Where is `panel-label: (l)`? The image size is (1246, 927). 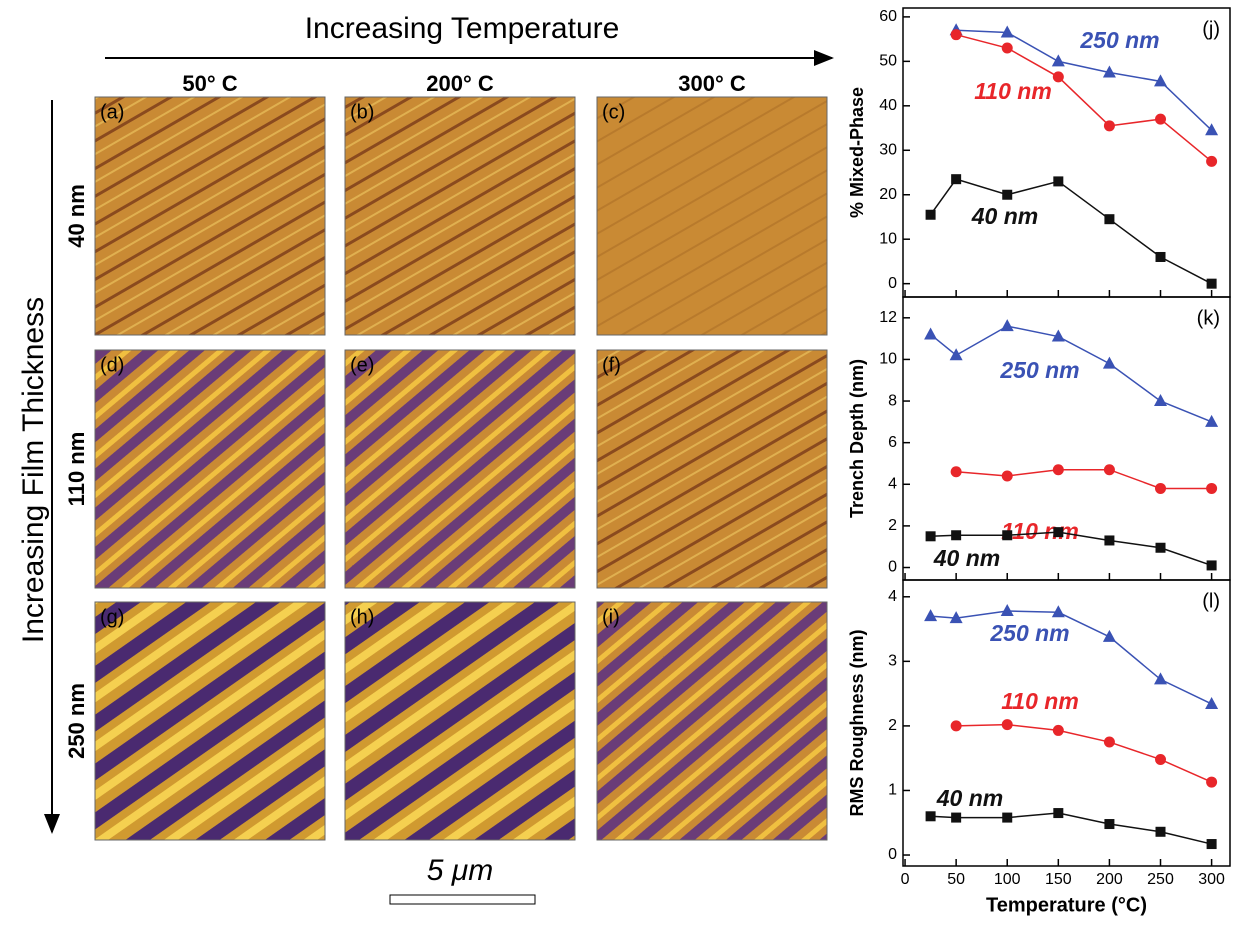 panel-label: (l) is located at coordinates (1211, 601).